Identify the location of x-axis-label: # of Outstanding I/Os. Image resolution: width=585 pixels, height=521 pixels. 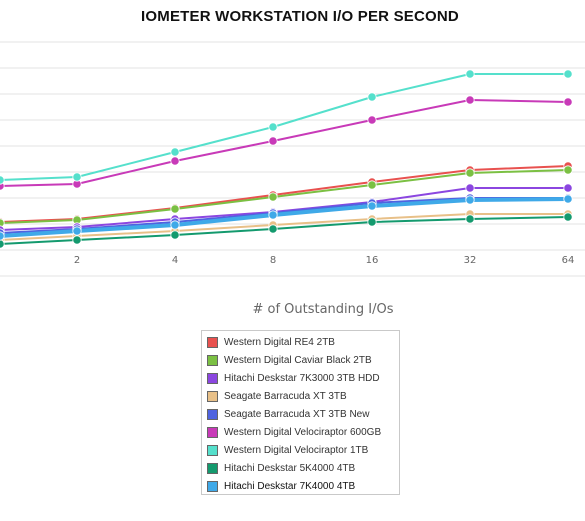
(322, 309).